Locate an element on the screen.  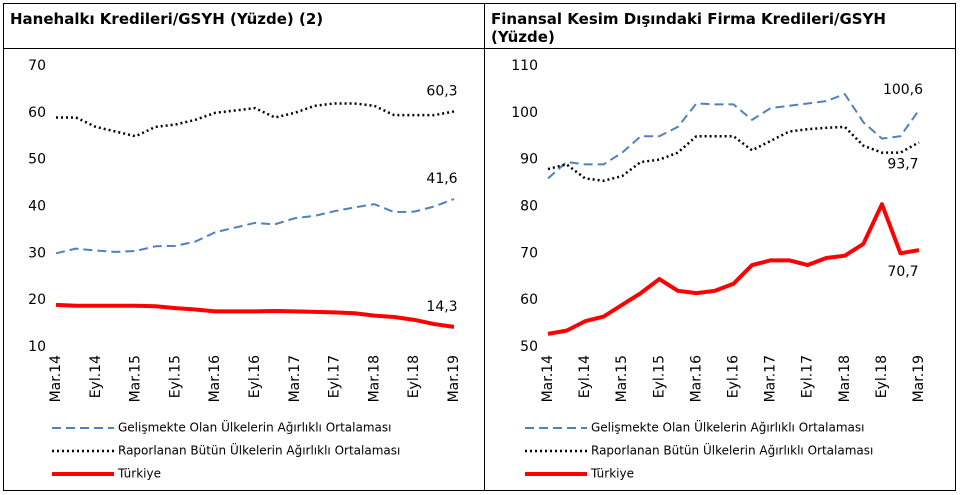
data-label: 14,3 is located at coordinates (441, 307).